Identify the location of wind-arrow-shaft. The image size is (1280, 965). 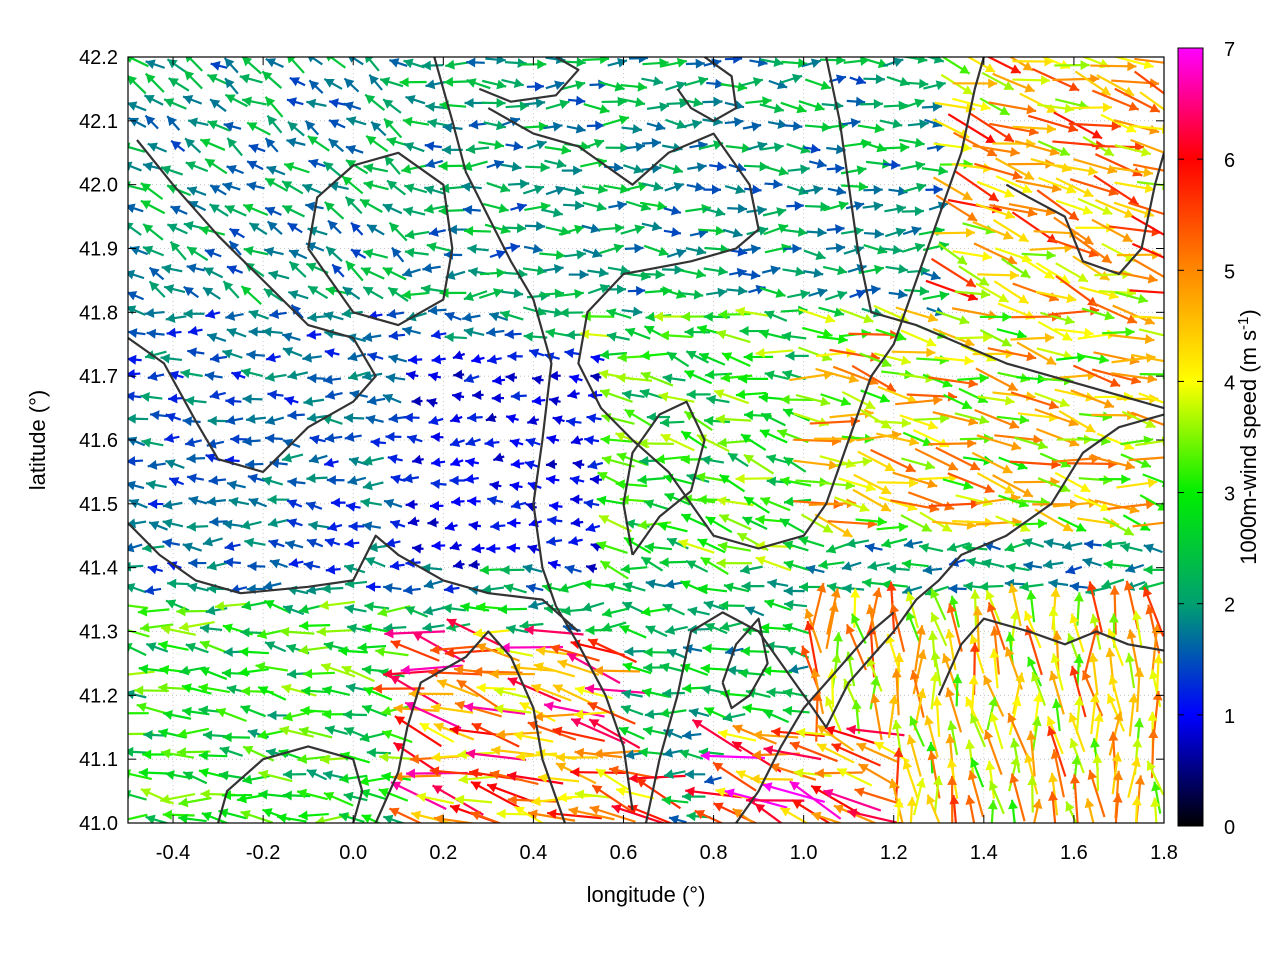
(133, 567).